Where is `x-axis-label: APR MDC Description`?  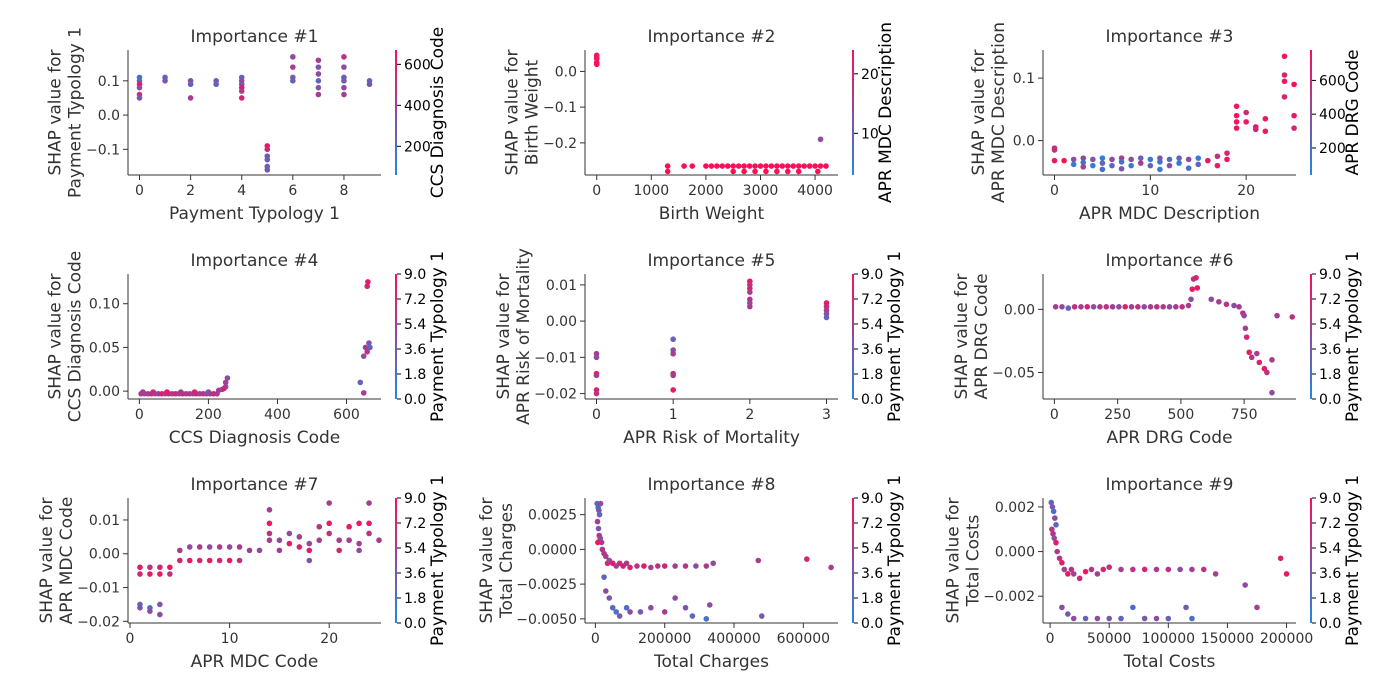
x-axis-label: APR MDC Description is located at coordinates (1169, 214).